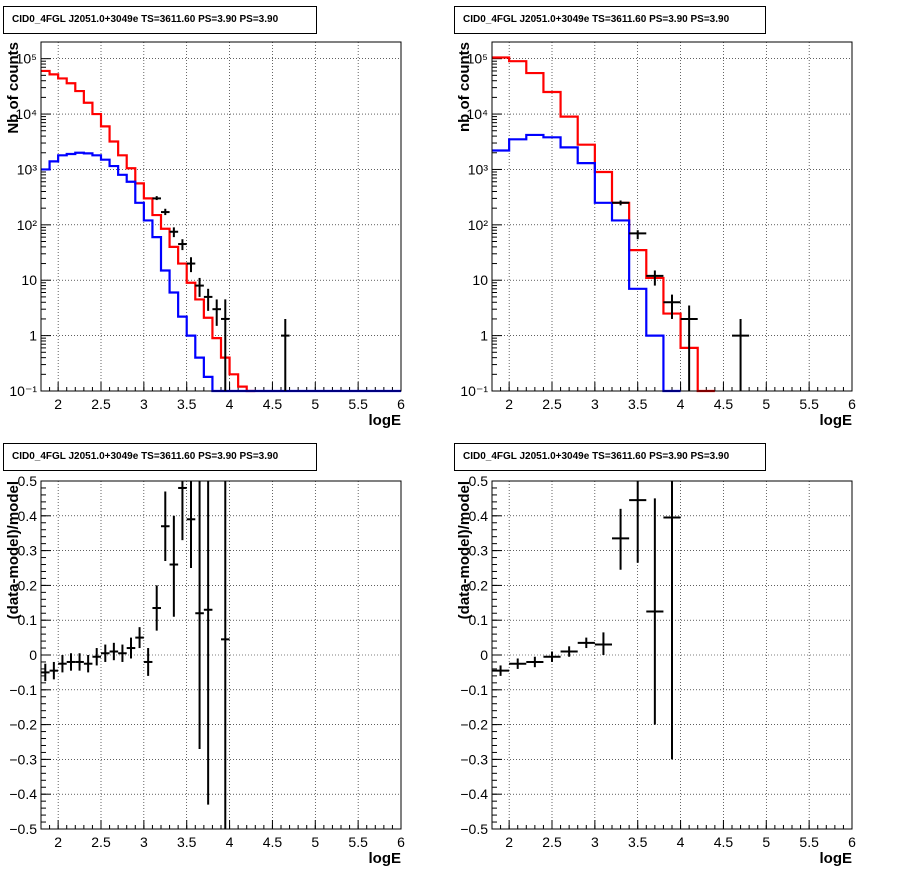 The height and width of the screenshot is (875, 898). Describe the element at coordinates (477, 114) in the screenshot. I see `top-right-y-tick-label: 10⁴` at that location.